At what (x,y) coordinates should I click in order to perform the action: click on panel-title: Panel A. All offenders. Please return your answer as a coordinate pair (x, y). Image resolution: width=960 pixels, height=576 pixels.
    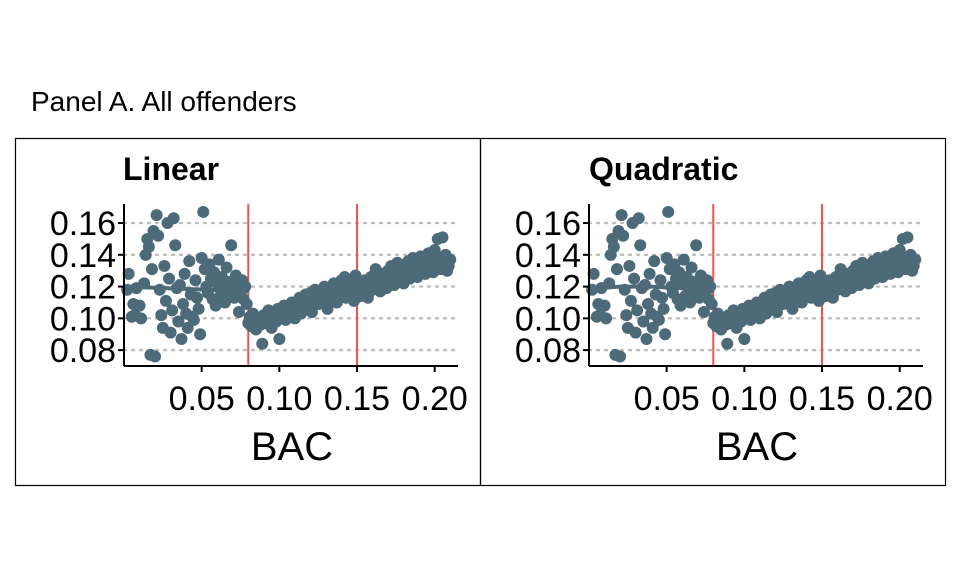
    Looking at the image, I should click on (164, 101).